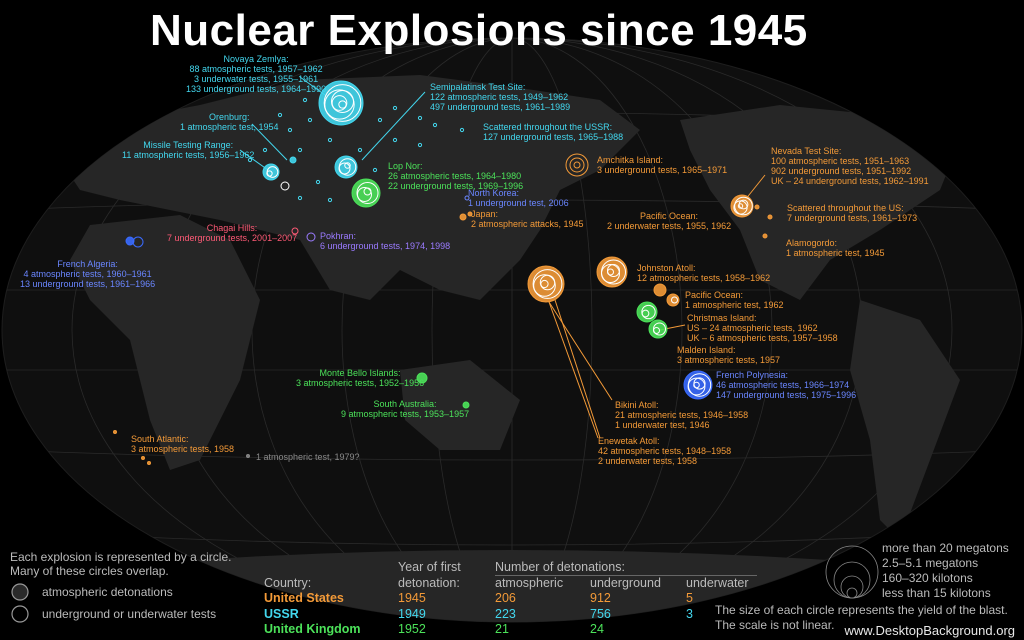  What do you see at coordinates (405, 414) in the screenshot?
I see `site-detail: 9 atmospheric tests, 1953–1957` at bounding box center [405, 414].